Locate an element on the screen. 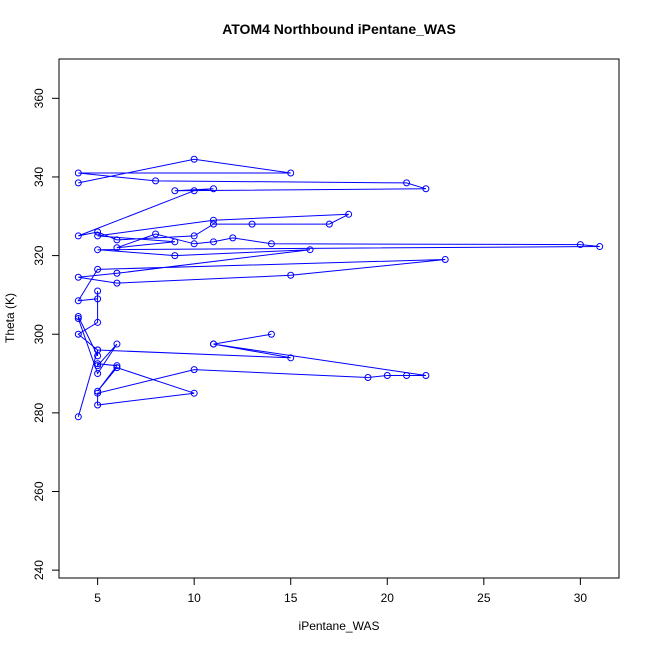 This screenshot has height=650, width=650. x-axis: 5 10 15 20 25 30 is located at coordinates (341, 591).